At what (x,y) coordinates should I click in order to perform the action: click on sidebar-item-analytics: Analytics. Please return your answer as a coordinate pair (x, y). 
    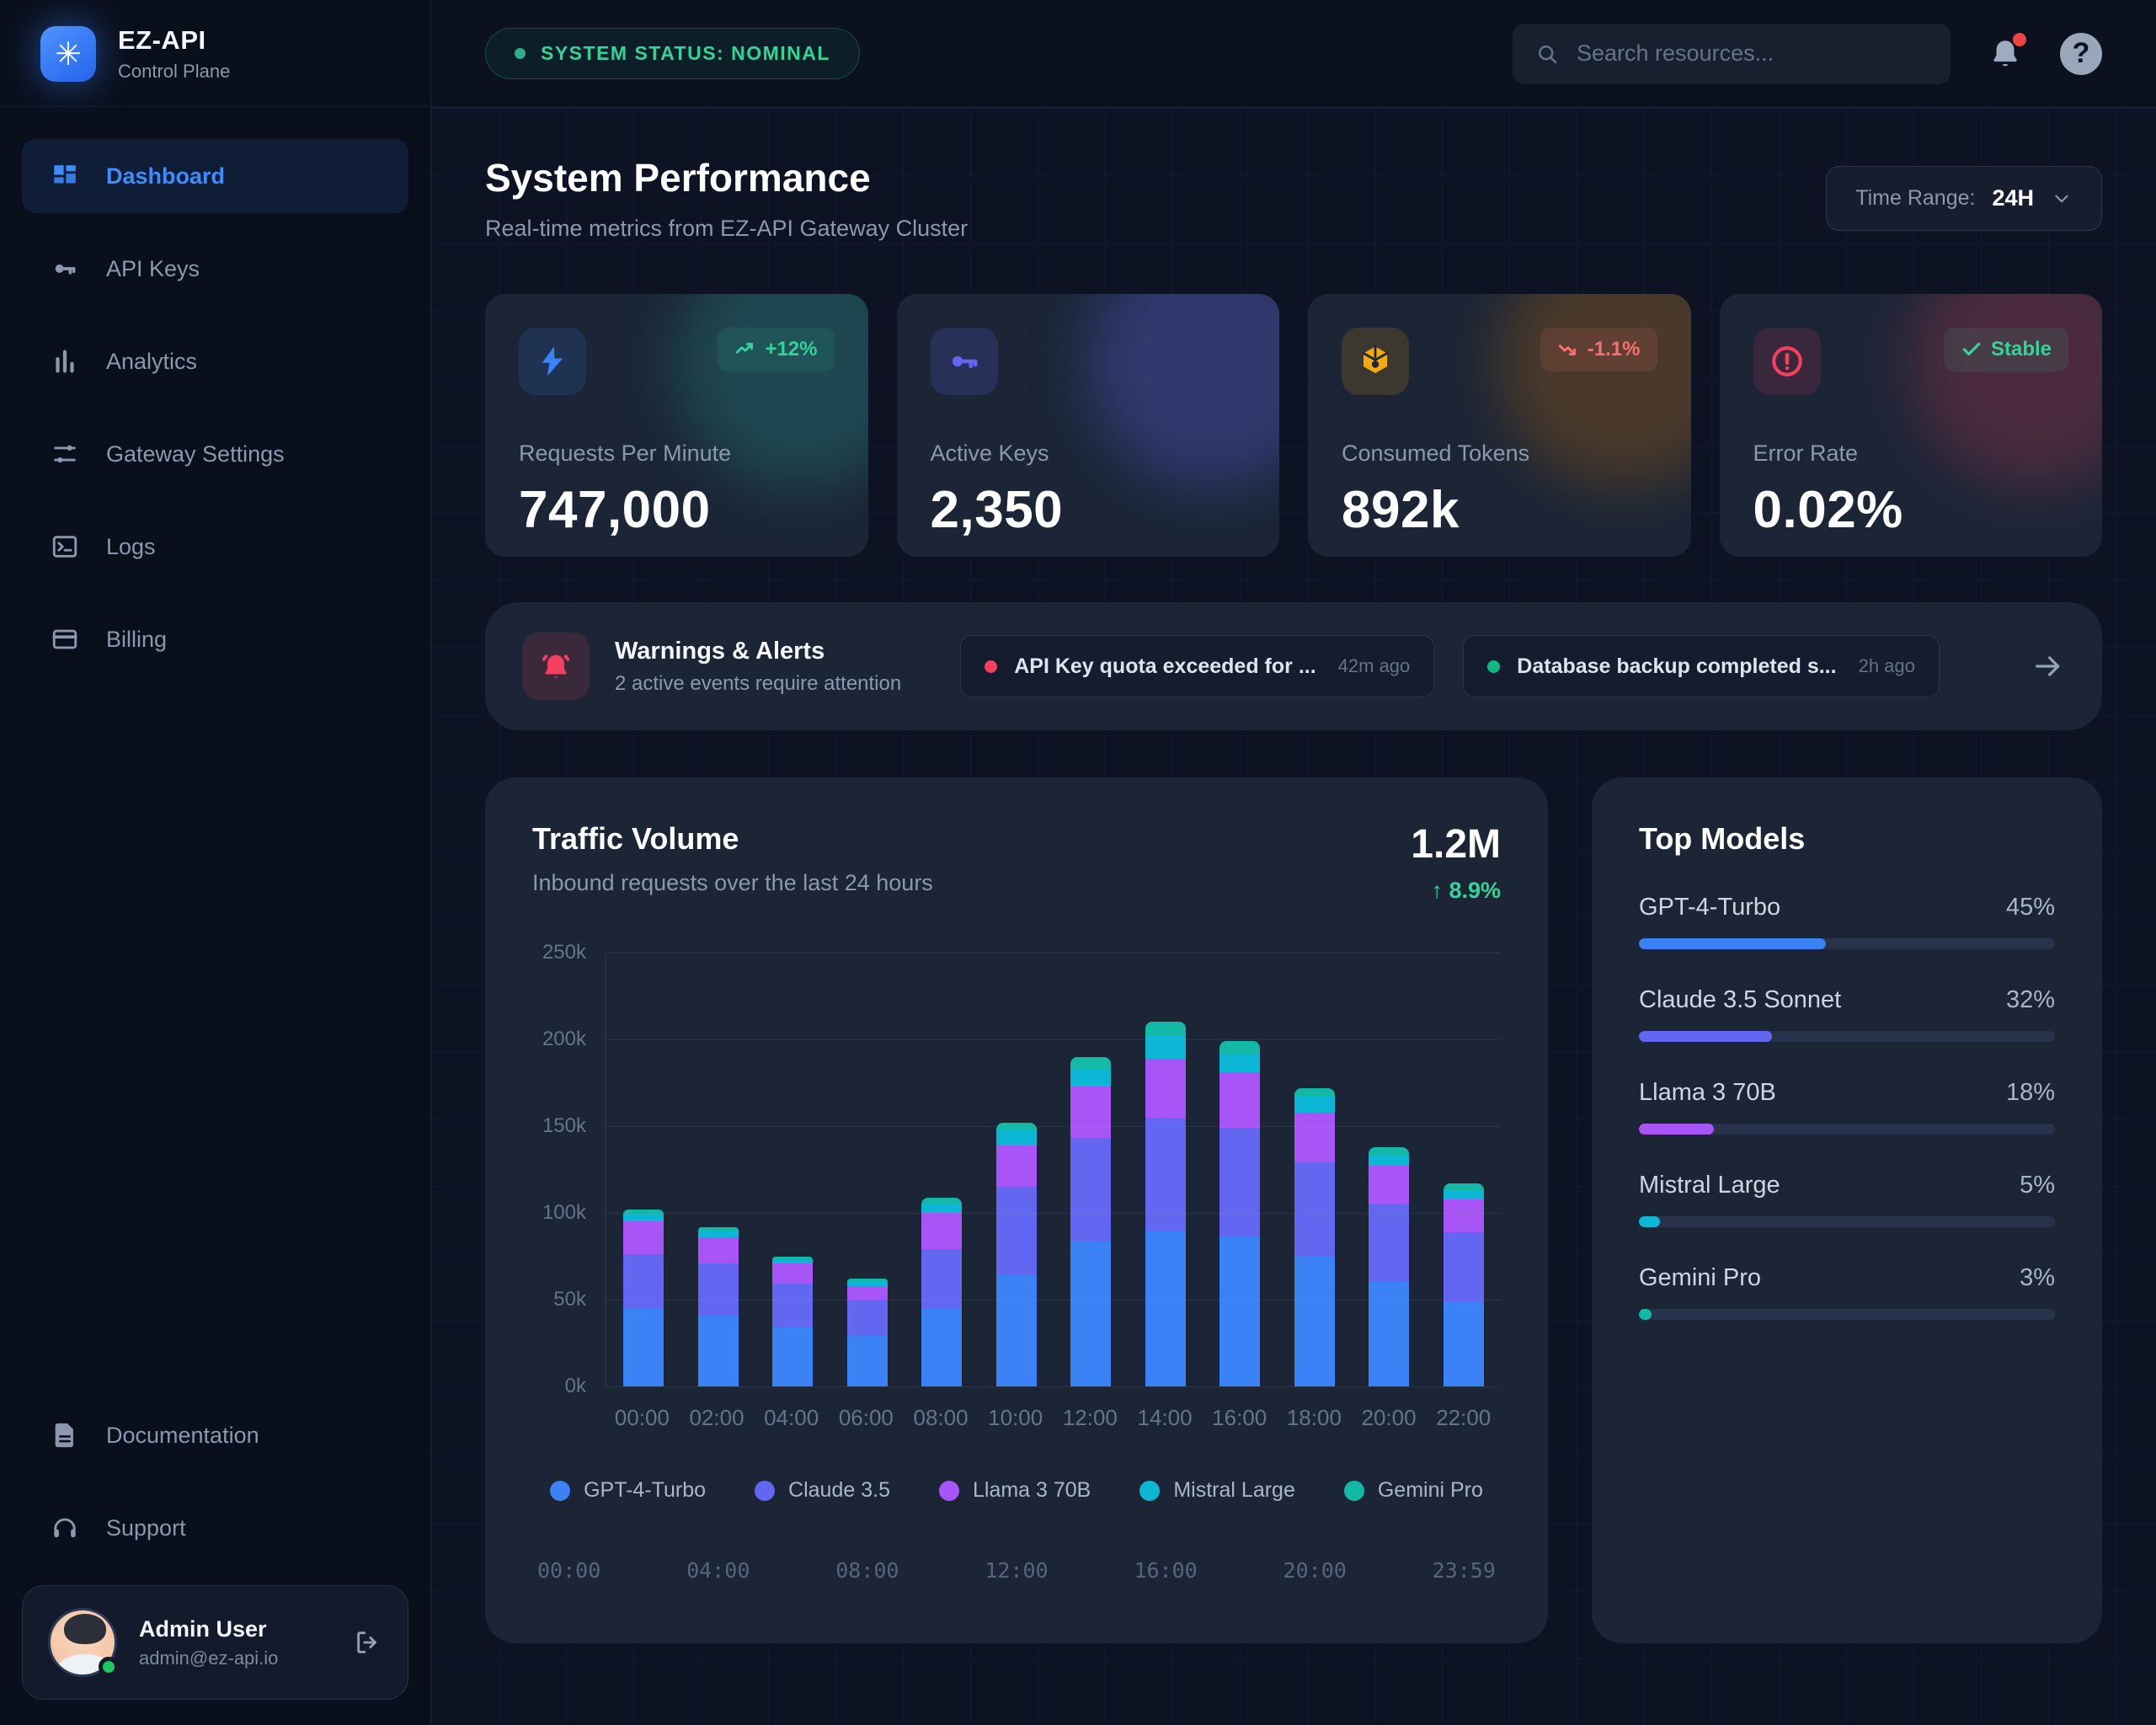
    Looking at the image, I should click on (215, 361).